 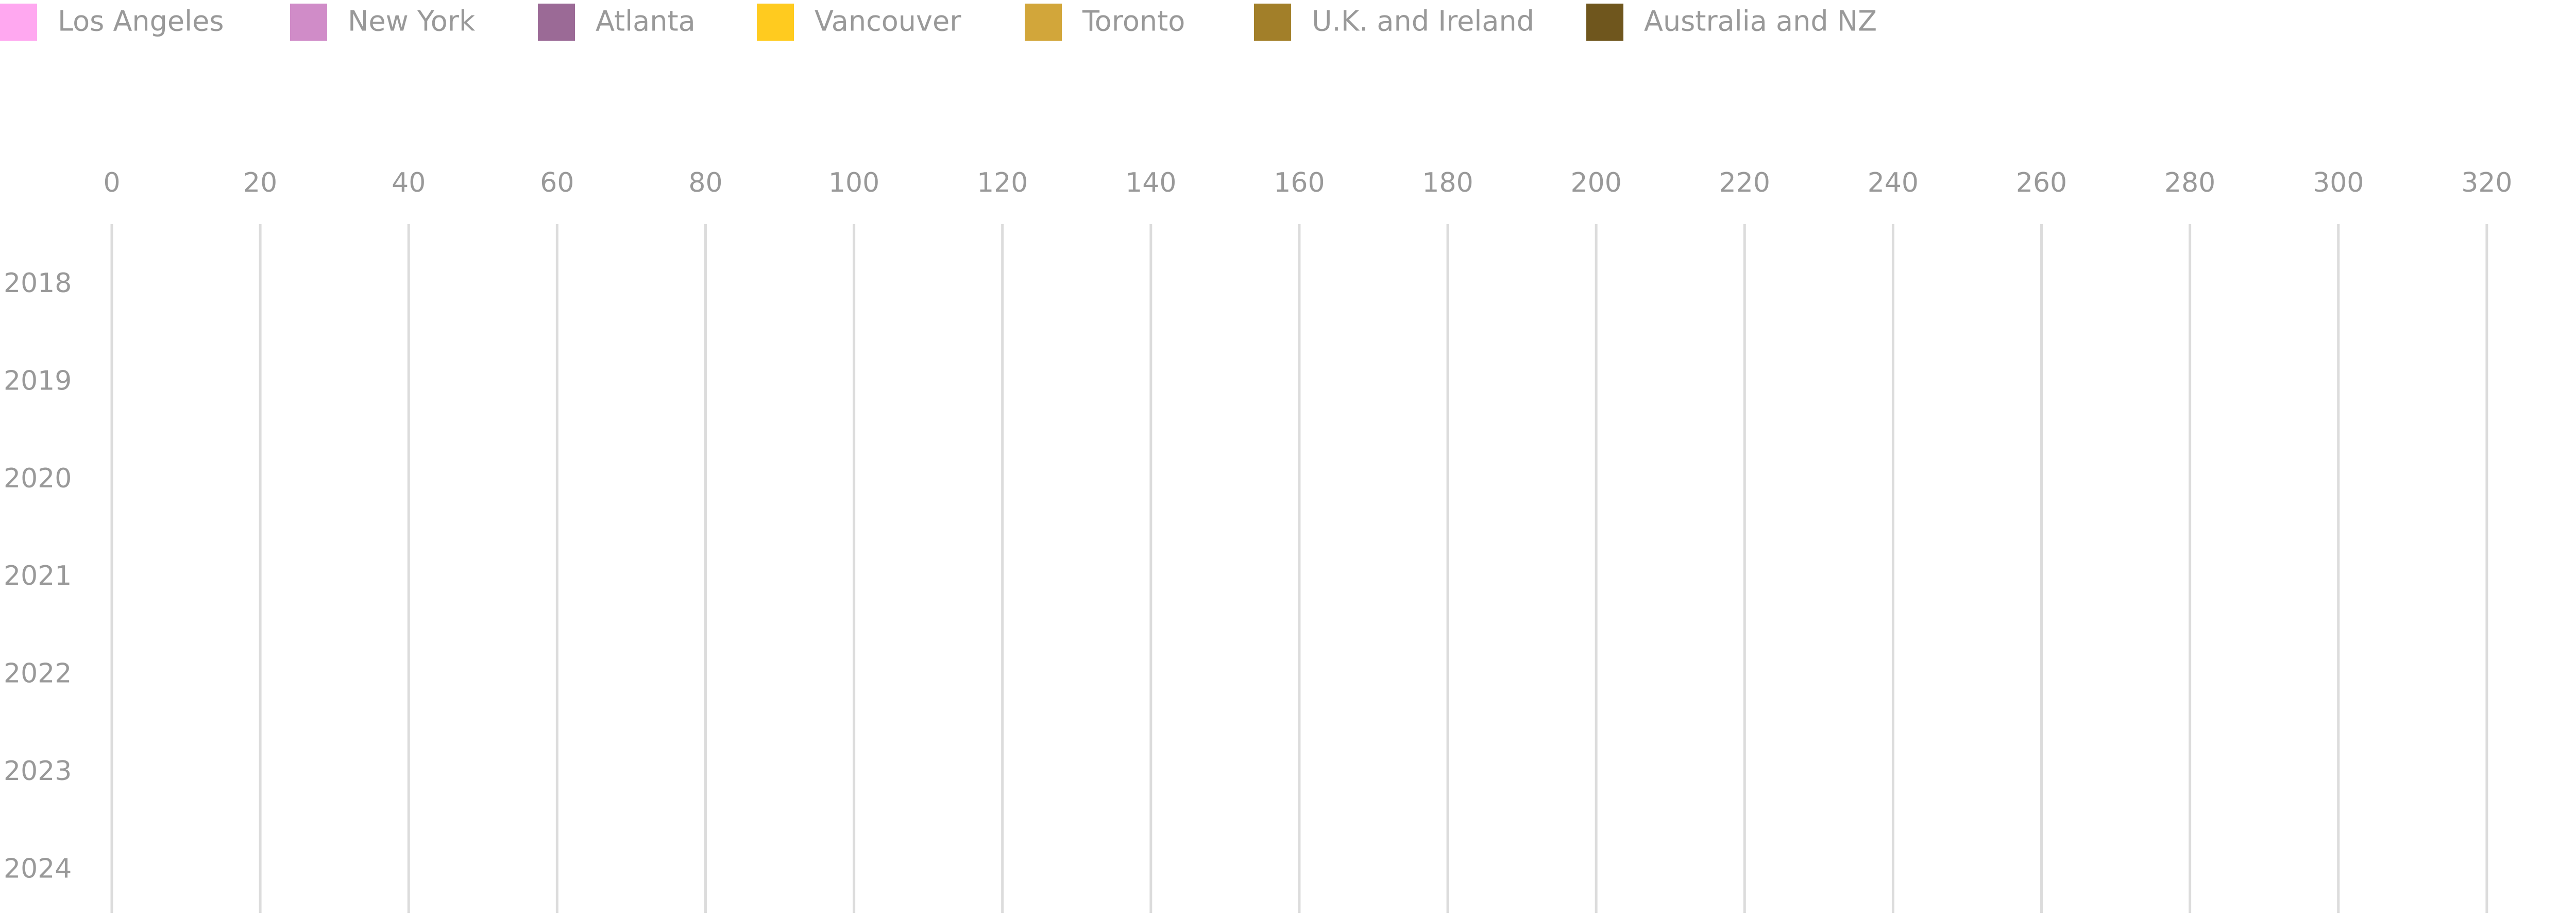 I want to click on x-tick-label: 280, so click(x=2189, y=183).